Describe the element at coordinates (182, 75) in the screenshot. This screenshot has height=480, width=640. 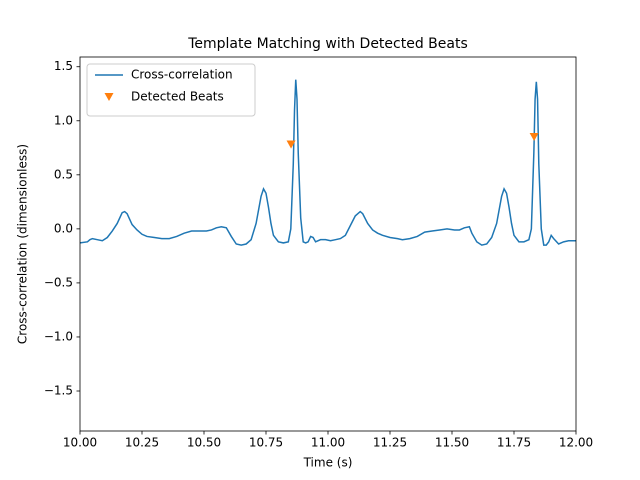
I see `legend-label: Cross-correlation` at that location.